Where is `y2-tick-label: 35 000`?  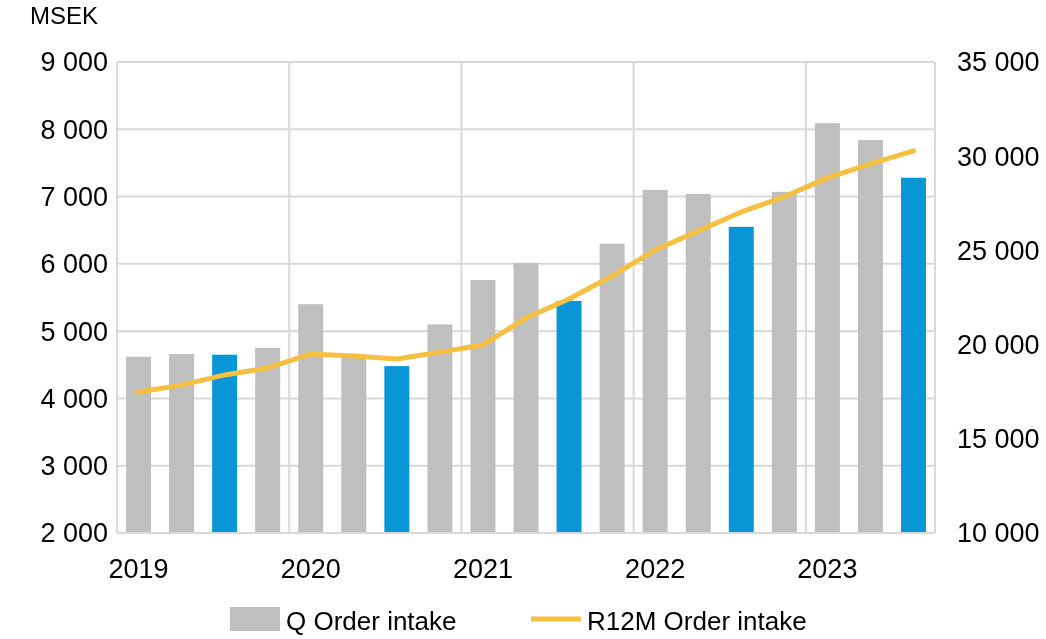
y2-tick-label: 35 000 is located at coordinates (998, 62).